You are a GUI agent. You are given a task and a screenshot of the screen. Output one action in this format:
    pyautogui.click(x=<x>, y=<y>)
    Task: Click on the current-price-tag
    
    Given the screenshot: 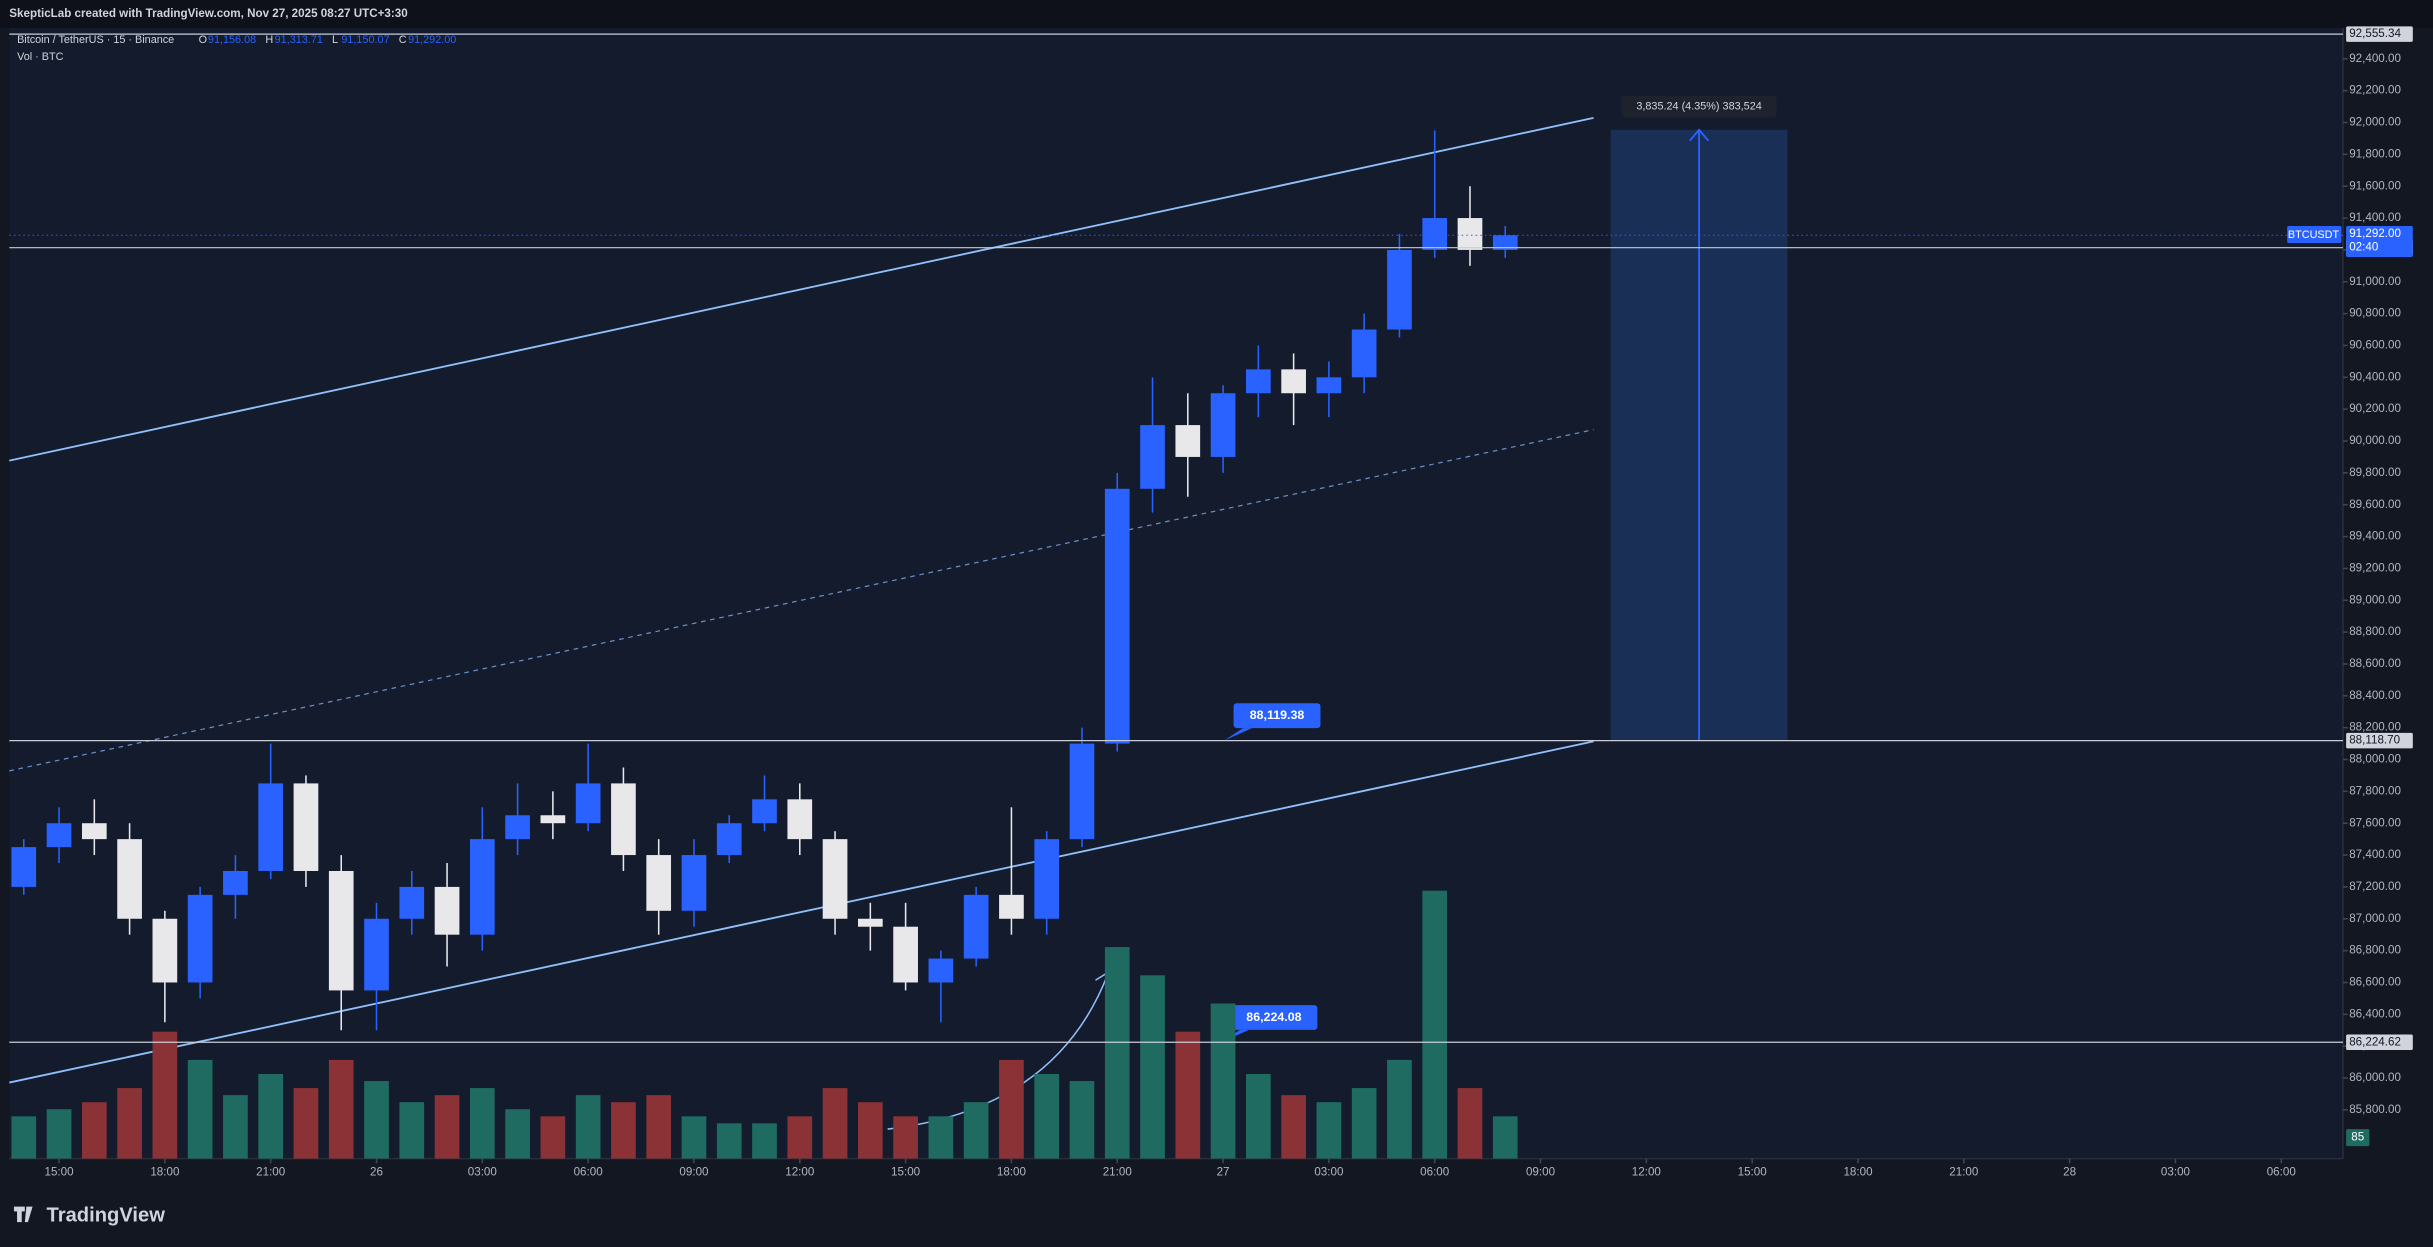 What is the action you would take?
    pyautogui.click(x=2379, y=241)
    